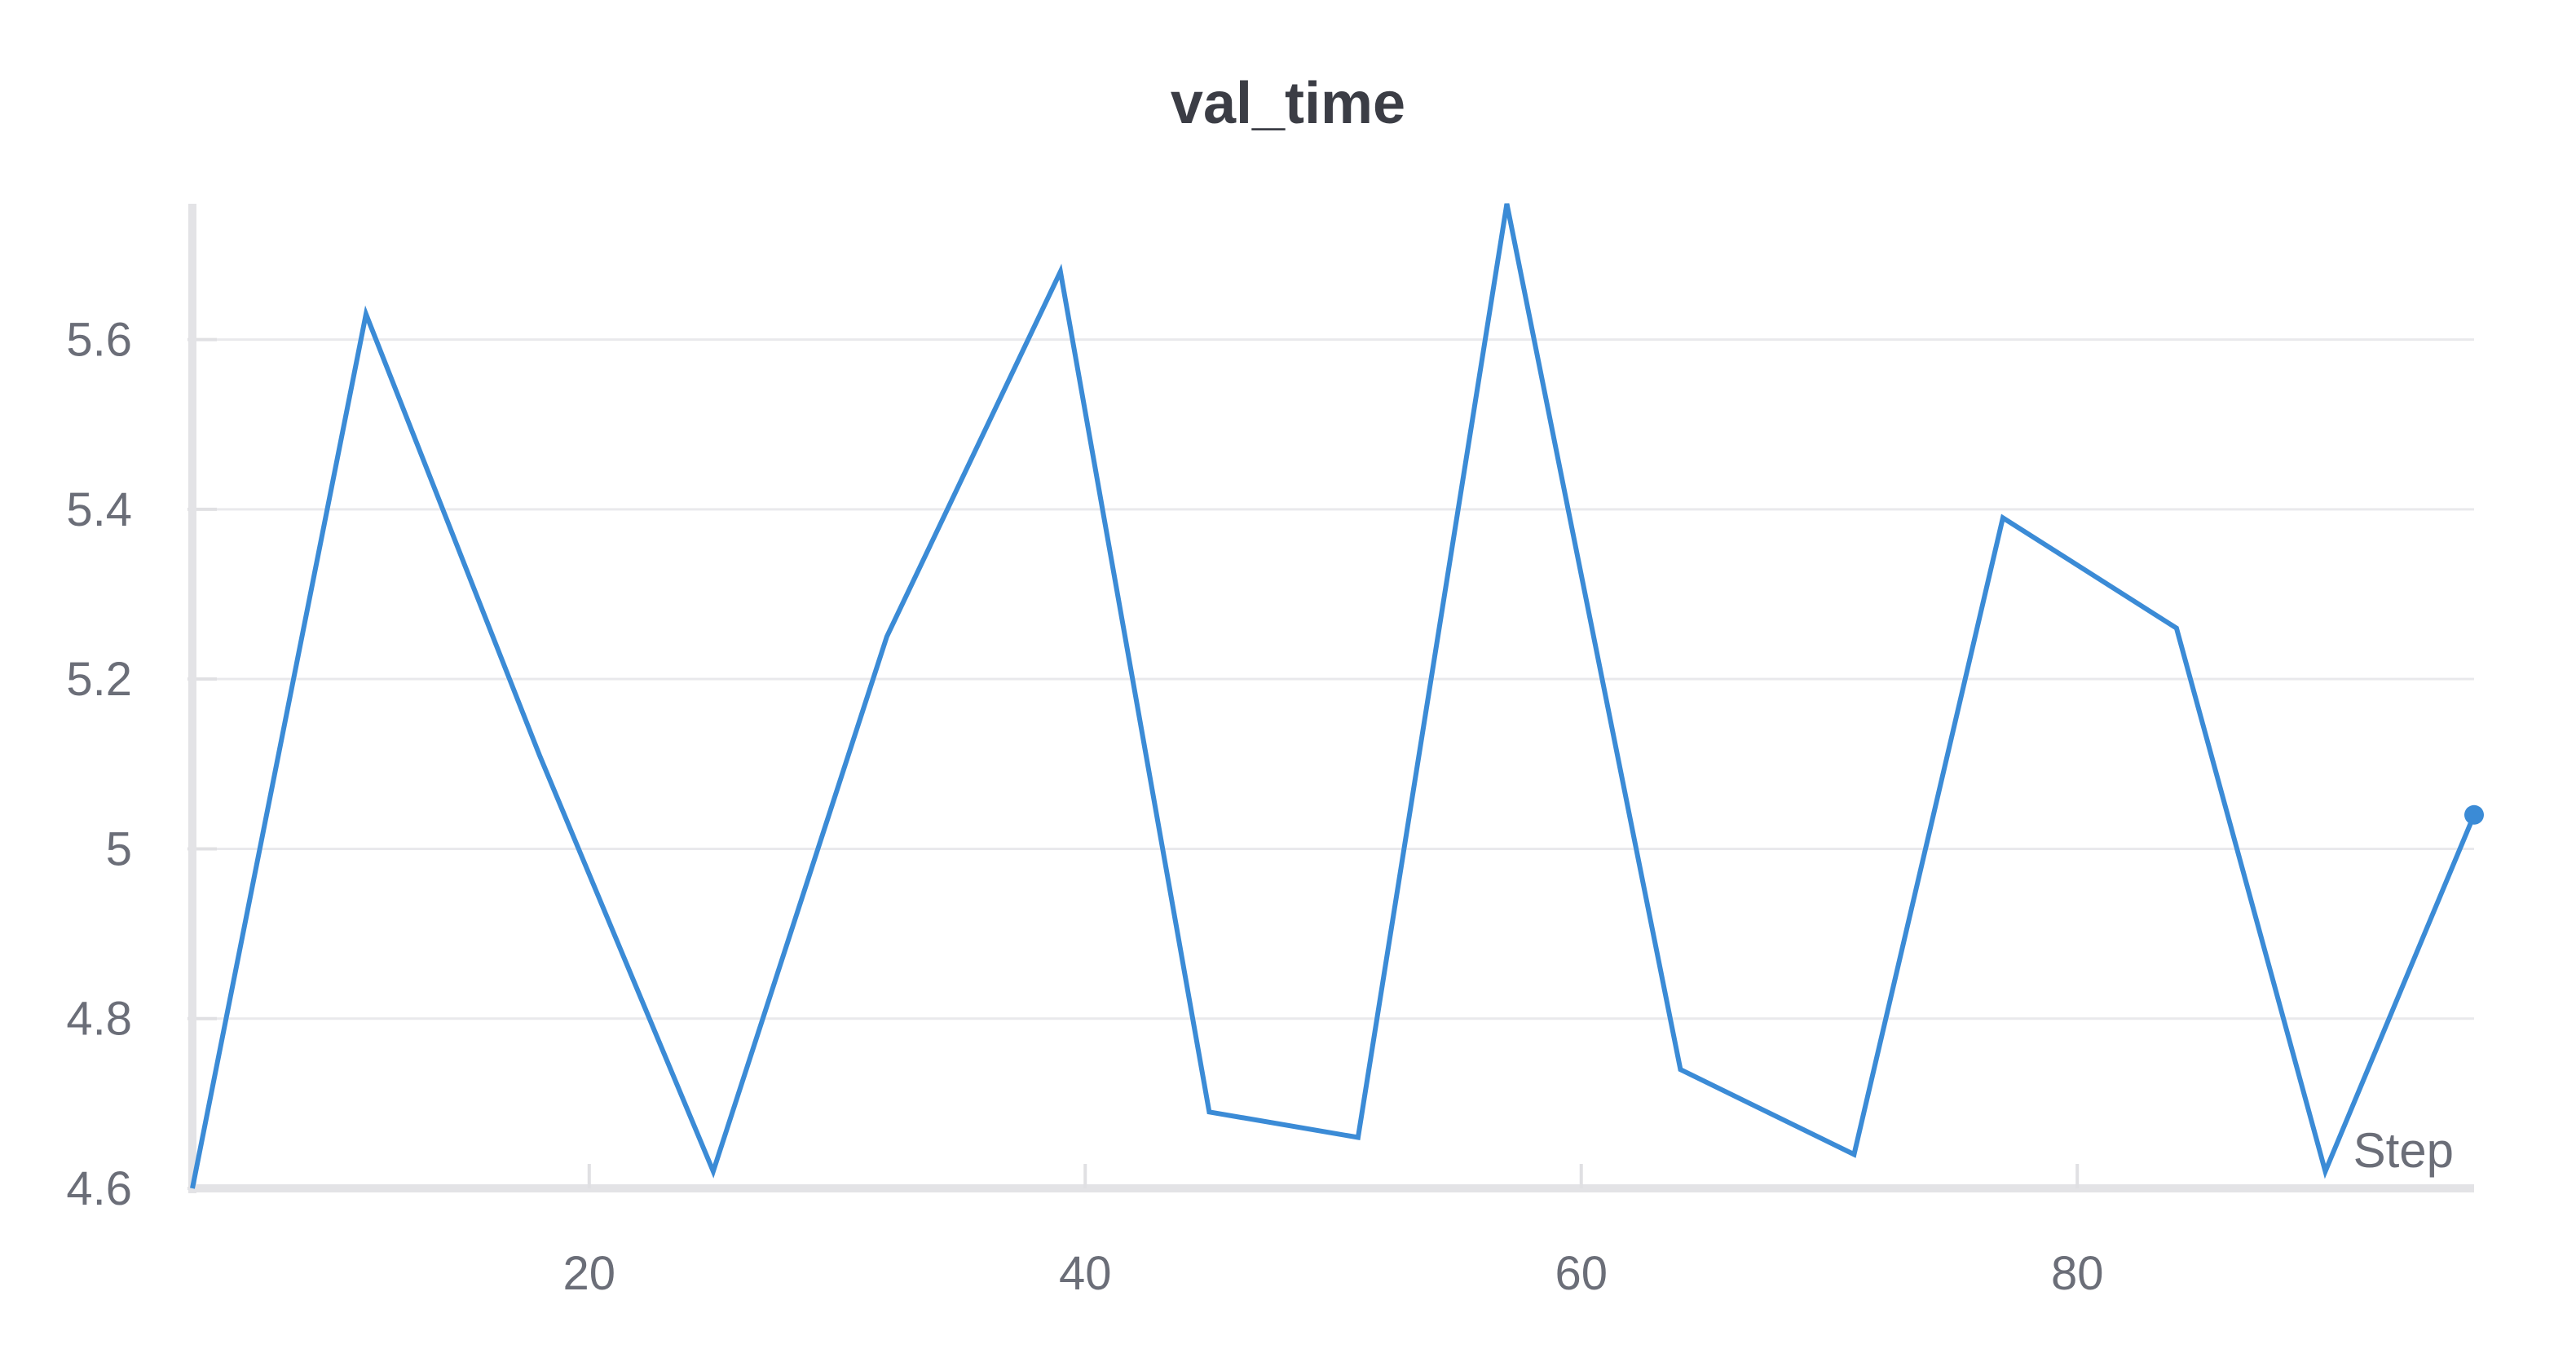  I want to click on x-tick-label: 80, so click(2077, 1273).